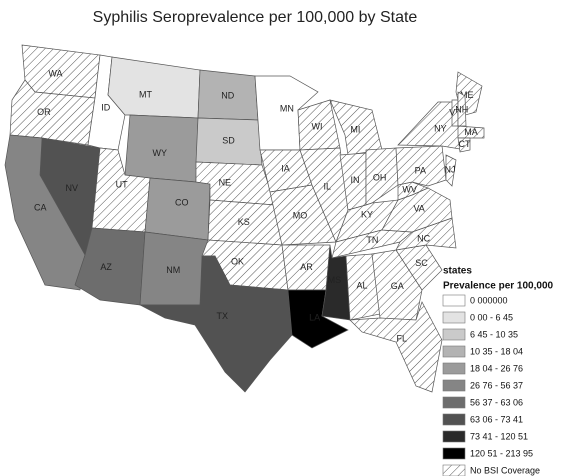 This screenshot has width=567, height=476. Describe the element at coordinates (72, 188) in the screenshot. I see `state-label: NV` at that location.